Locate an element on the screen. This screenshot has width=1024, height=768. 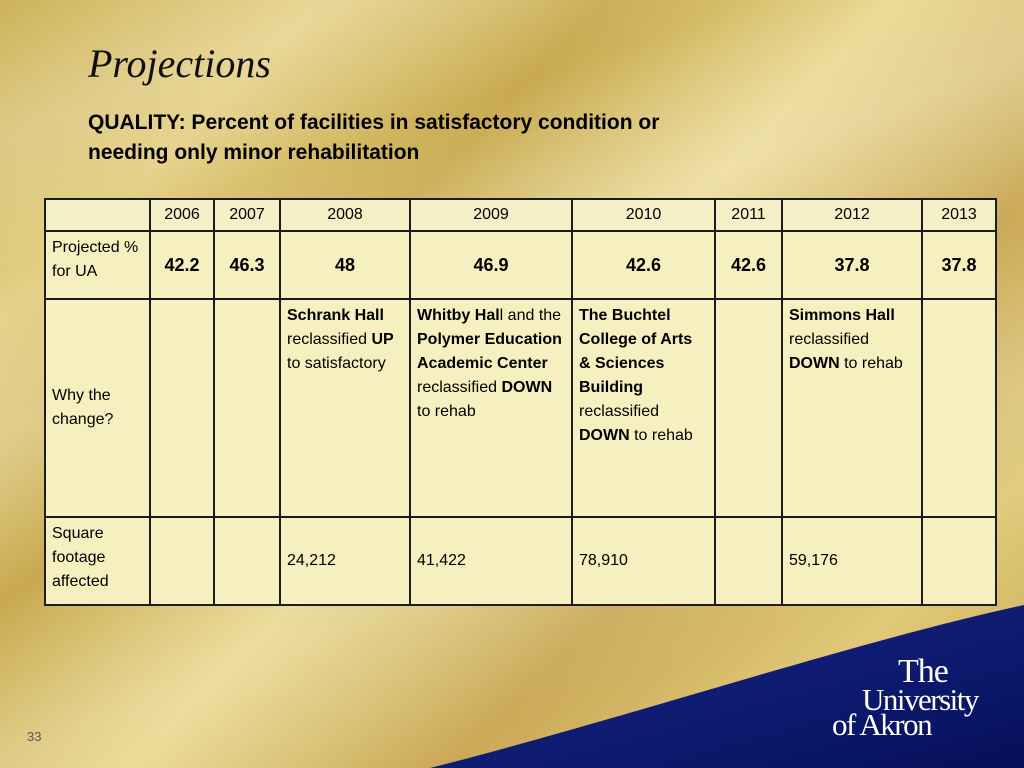
projected-value-2007: 46.3 is located at coordinates (247, 265).